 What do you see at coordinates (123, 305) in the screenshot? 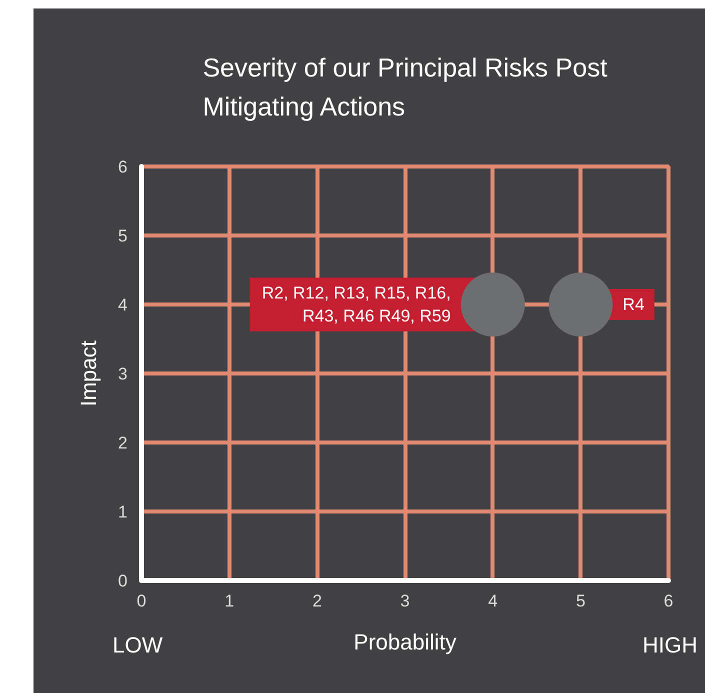
I see `y-tick-label: 4` at bounding box center [123, 305].